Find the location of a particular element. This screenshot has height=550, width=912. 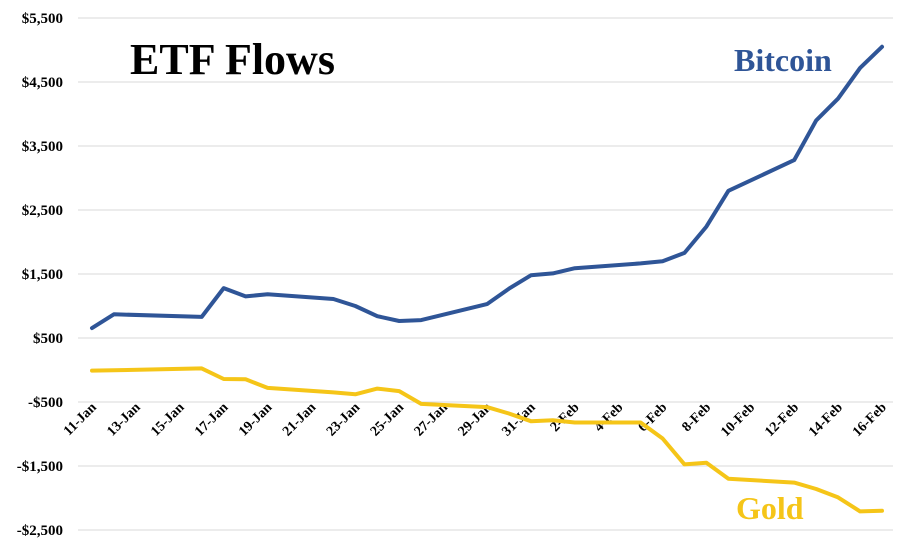

y-tick-label: $500 is located at coordinates (48, 339).